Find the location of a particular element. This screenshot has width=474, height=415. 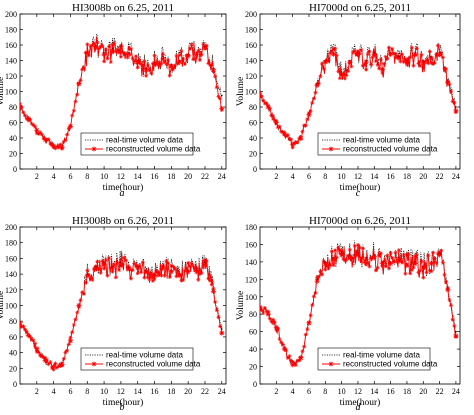

series-line-reconstructed is located at coordinates (121, 93).